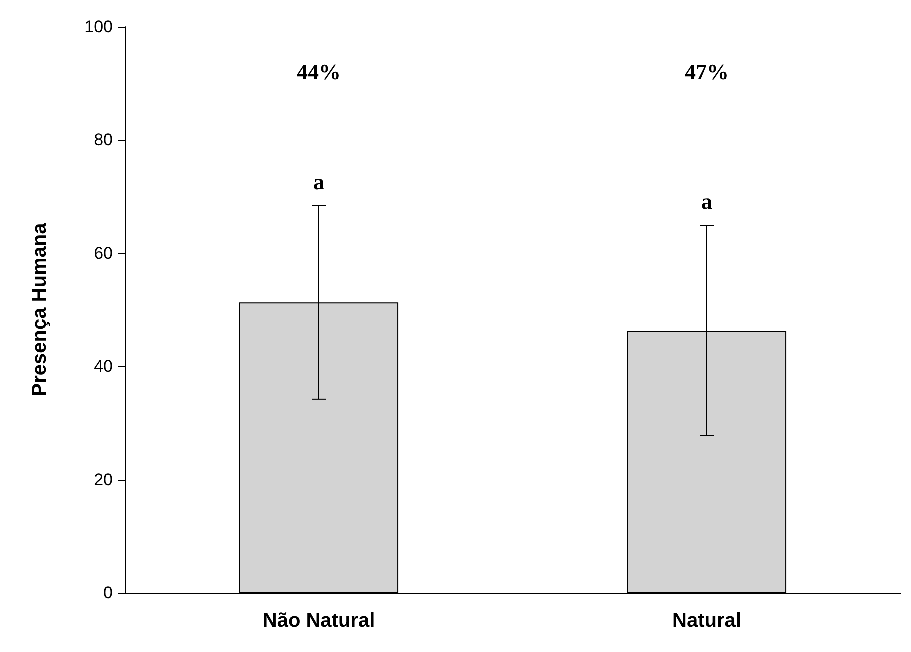  Describe the element at coordinates (319, 72) in the screenshot. I see `annotation: 44%` at that location.